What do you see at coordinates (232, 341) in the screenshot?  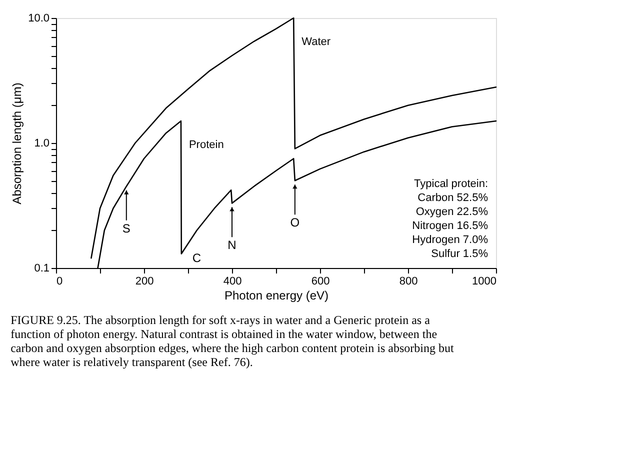 I see `caption: FIGURE 9.25. The absorption length for soft x-rays in water and a Generic protein as a function of photon energy. Natural contrast is obtained in the water window, between the carbon and oxygen absorption edges, where the high carbon content protein is absorbing but where water is relatively transparent (see Ref. 76).` at bounding box center [232, 341].